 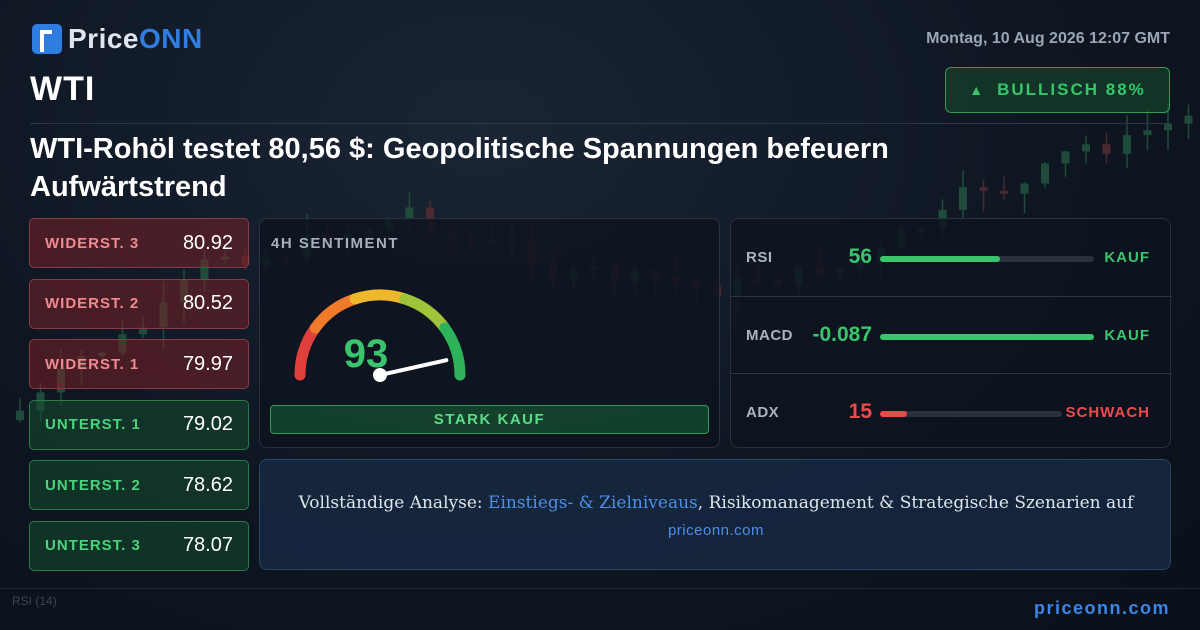 What do you see at coordinates (92, 303) in the screenshot?
I see `level-name: WIDERST. 2` at bounding box center [92, 303].